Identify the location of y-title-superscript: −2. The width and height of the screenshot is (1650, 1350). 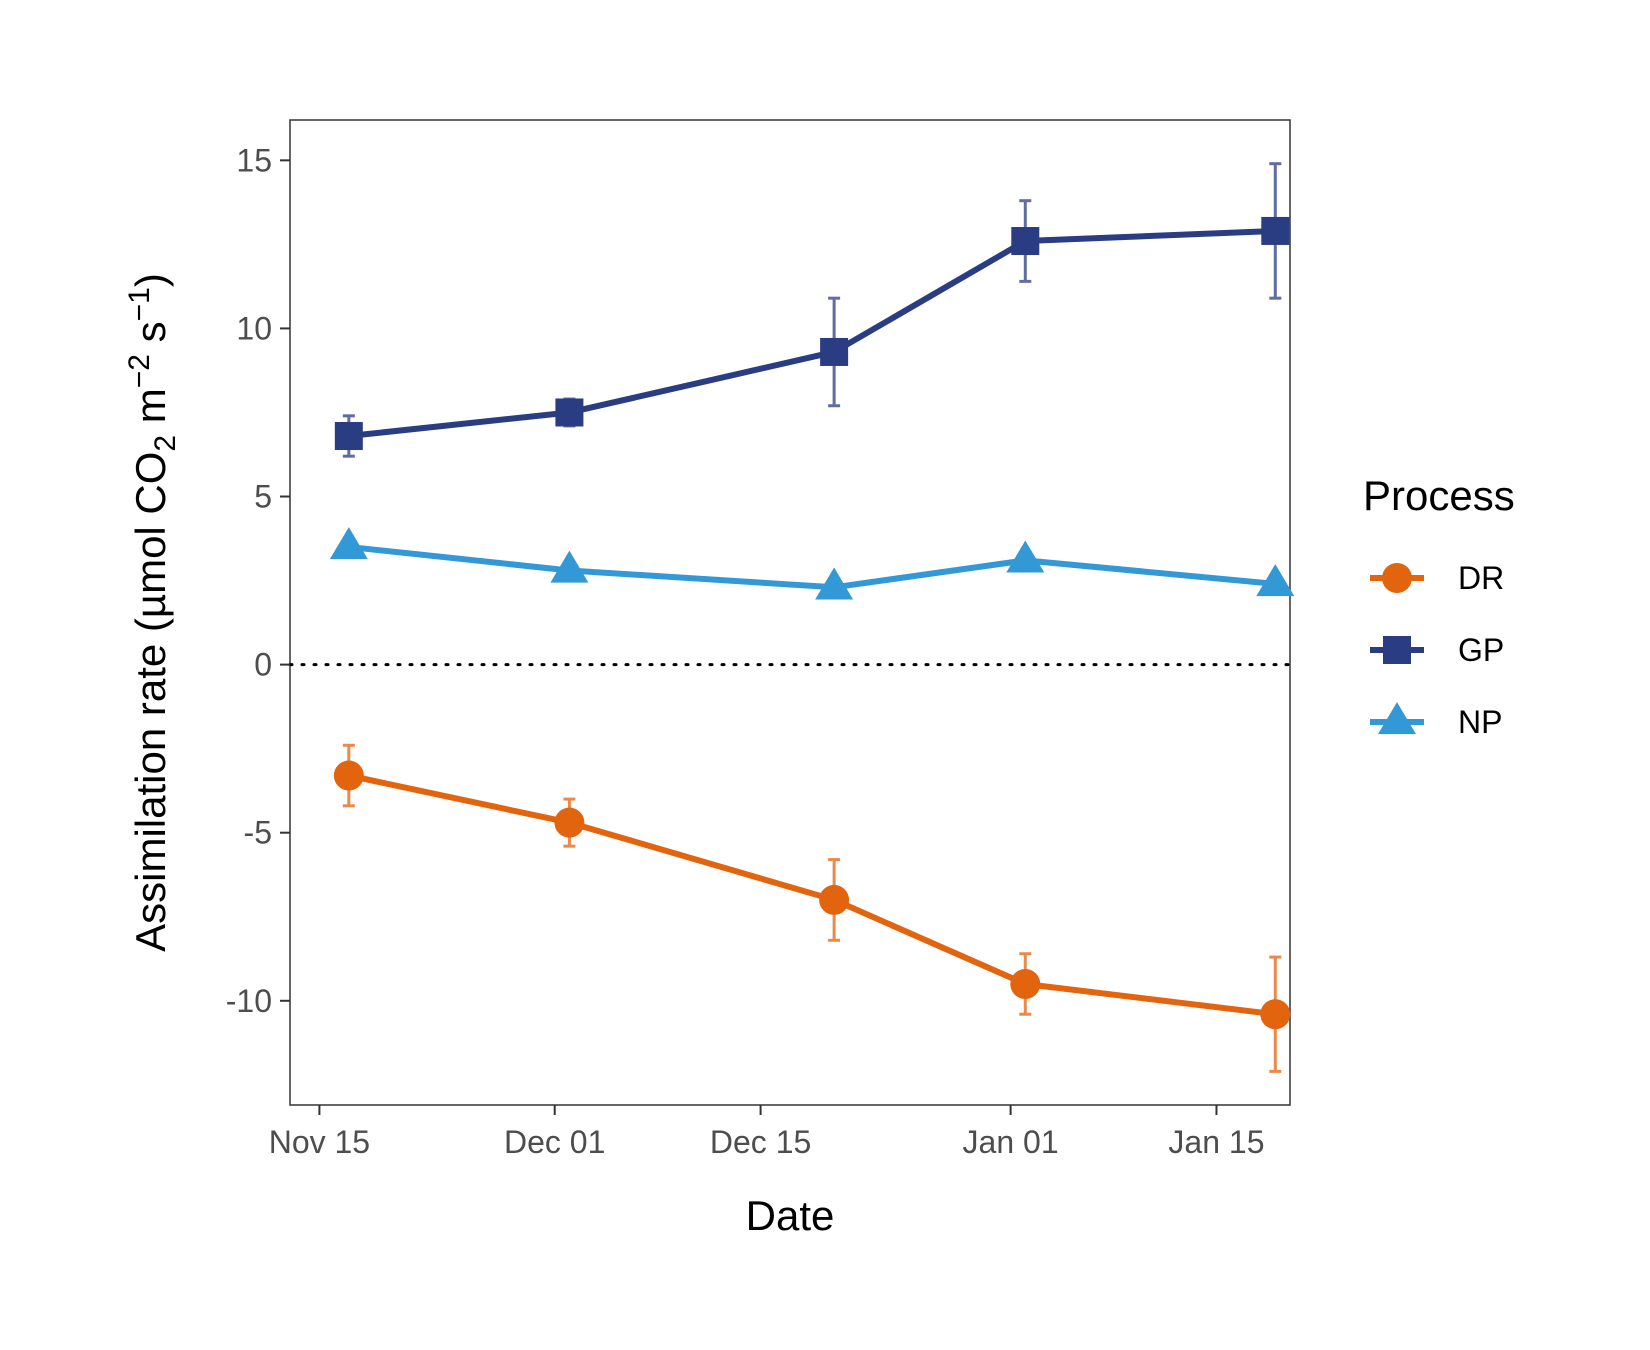
(139, 371).